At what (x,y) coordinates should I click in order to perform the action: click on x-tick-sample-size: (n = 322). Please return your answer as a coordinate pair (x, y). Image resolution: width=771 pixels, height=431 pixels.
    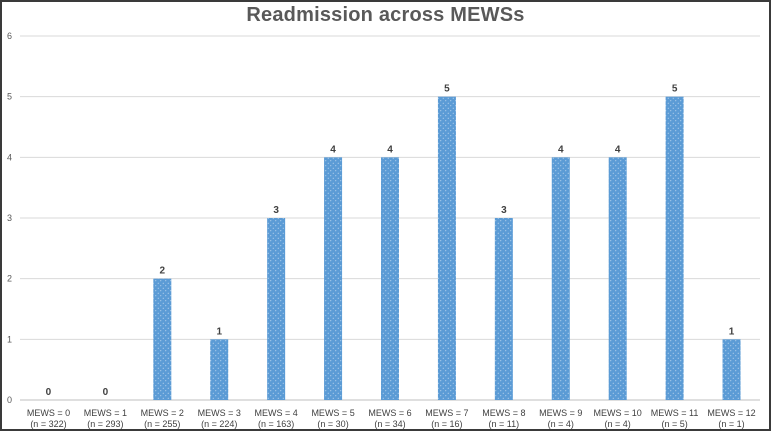
    Looking at the image, I should click on (48, 424).